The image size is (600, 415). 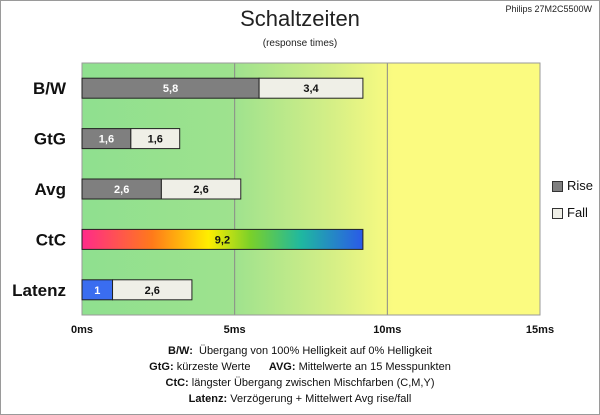 What do you see at coordinates (580, 185) in the screenshot?
I see `legend-rise-label: Rise` at bounding box center [580, 185].